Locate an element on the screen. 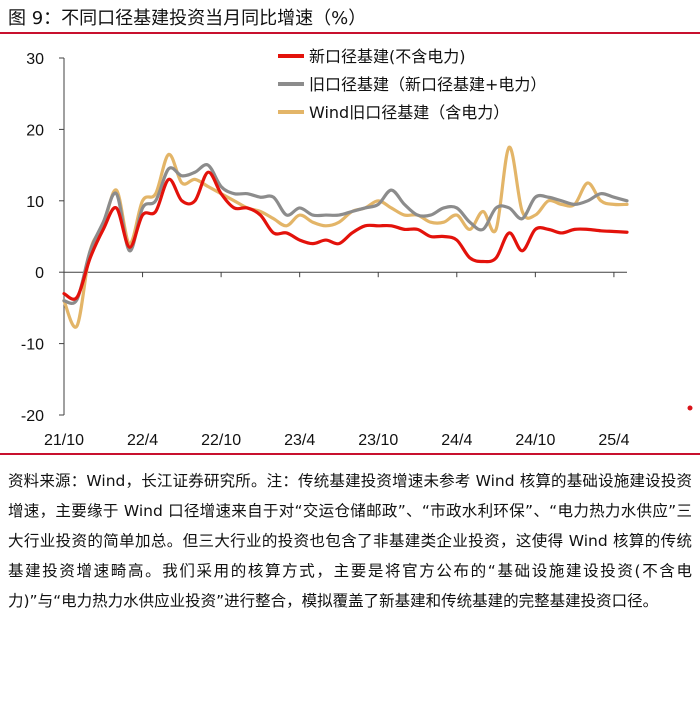 Image resolution: width=700 pixels, height=709 pixels. x-tick-label: 23/10 is located at coordinates (378, 440).